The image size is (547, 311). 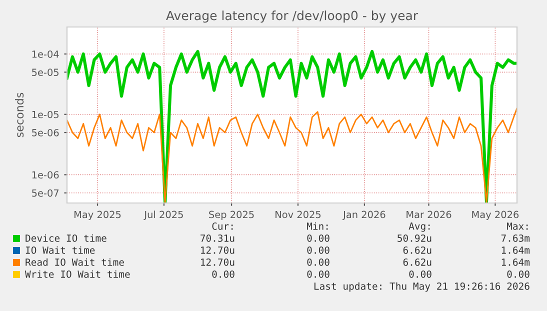 What do you see at coordinates (222, 226) in the screenshot?
I see `text: Cur:` at bounding box center [222, 226].